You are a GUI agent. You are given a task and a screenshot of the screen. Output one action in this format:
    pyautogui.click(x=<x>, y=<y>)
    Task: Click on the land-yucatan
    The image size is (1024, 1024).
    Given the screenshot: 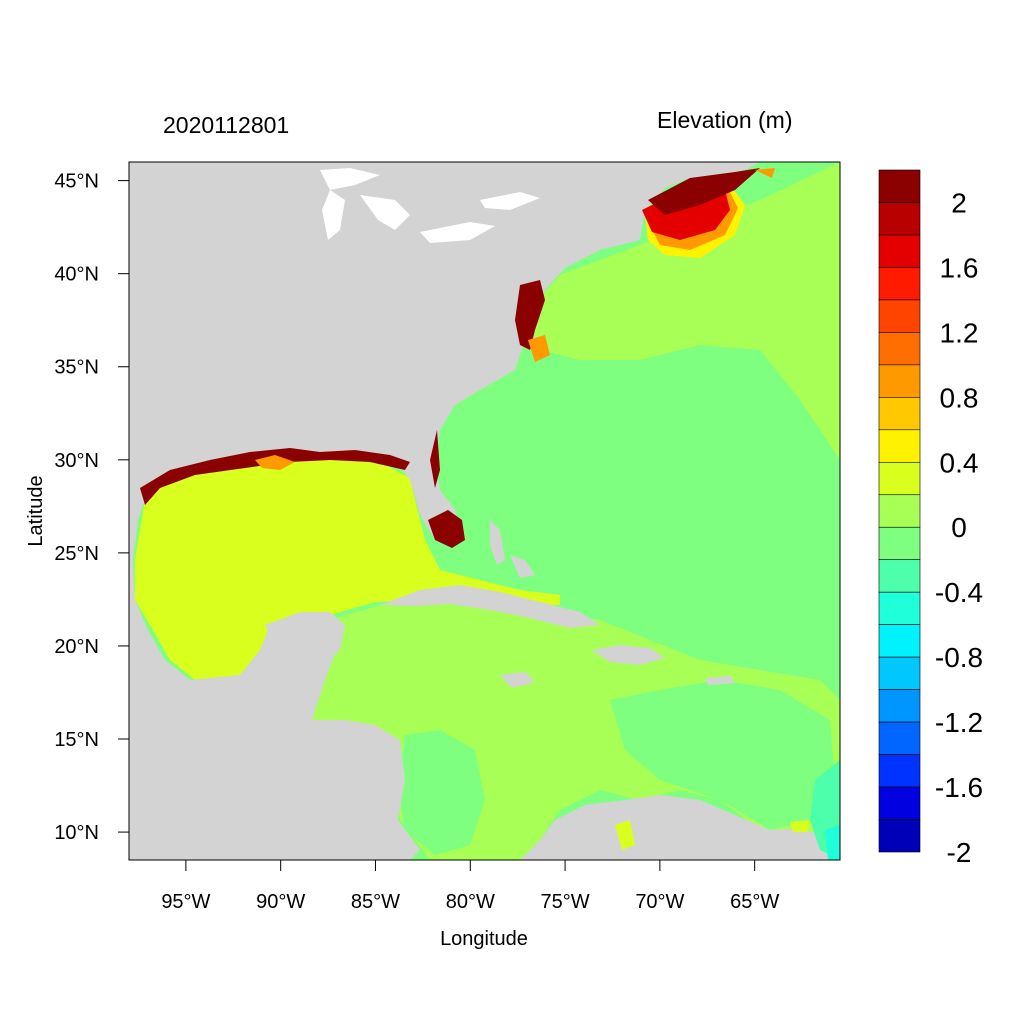 What is the action you would take?
    pyautogui.click(x=305, y=640)
    